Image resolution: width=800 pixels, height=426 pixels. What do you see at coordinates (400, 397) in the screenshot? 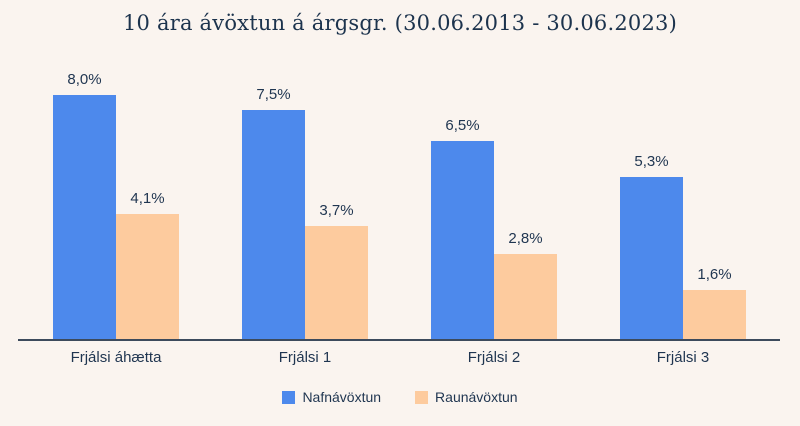
I see `legend: Nafnávöxtun Raunávöxtun` at bounding box center [400, 397].